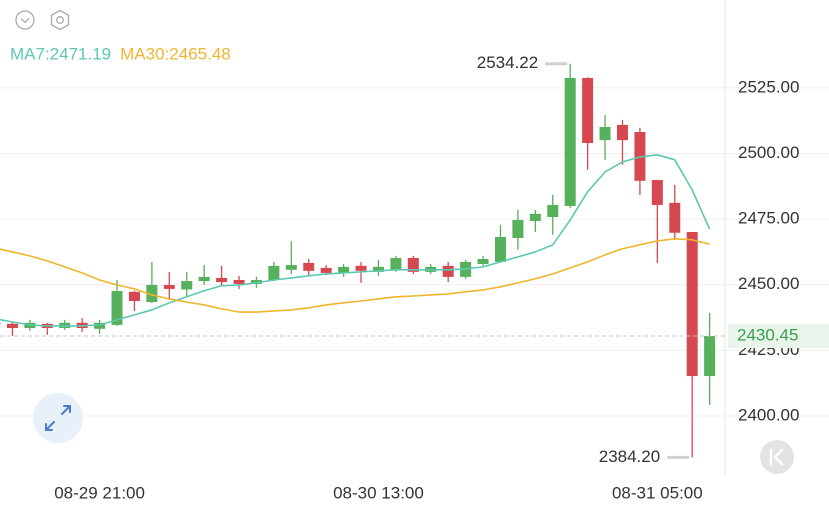 This screenshot has height=511, width=829. Describe the element at coordinates (657, 492) in the screenshot. I see `x-tick-label: 08-31 05:00` at that location.